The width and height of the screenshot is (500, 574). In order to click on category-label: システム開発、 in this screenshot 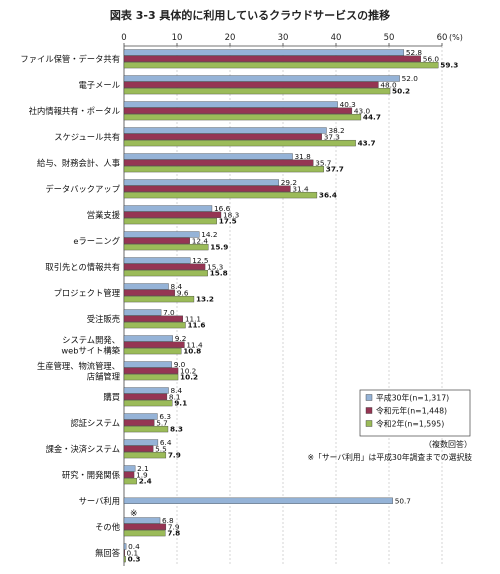, I will do `click(91, 340)`.